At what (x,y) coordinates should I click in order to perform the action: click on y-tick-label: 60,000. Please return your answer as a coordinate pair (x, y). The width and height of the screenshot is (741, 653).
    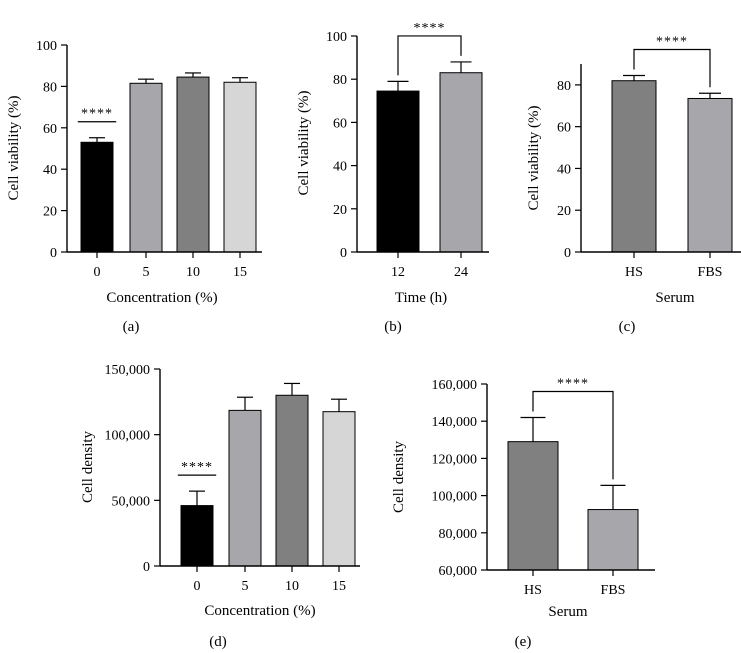
    Looking at the image, I should click on (458, 571).